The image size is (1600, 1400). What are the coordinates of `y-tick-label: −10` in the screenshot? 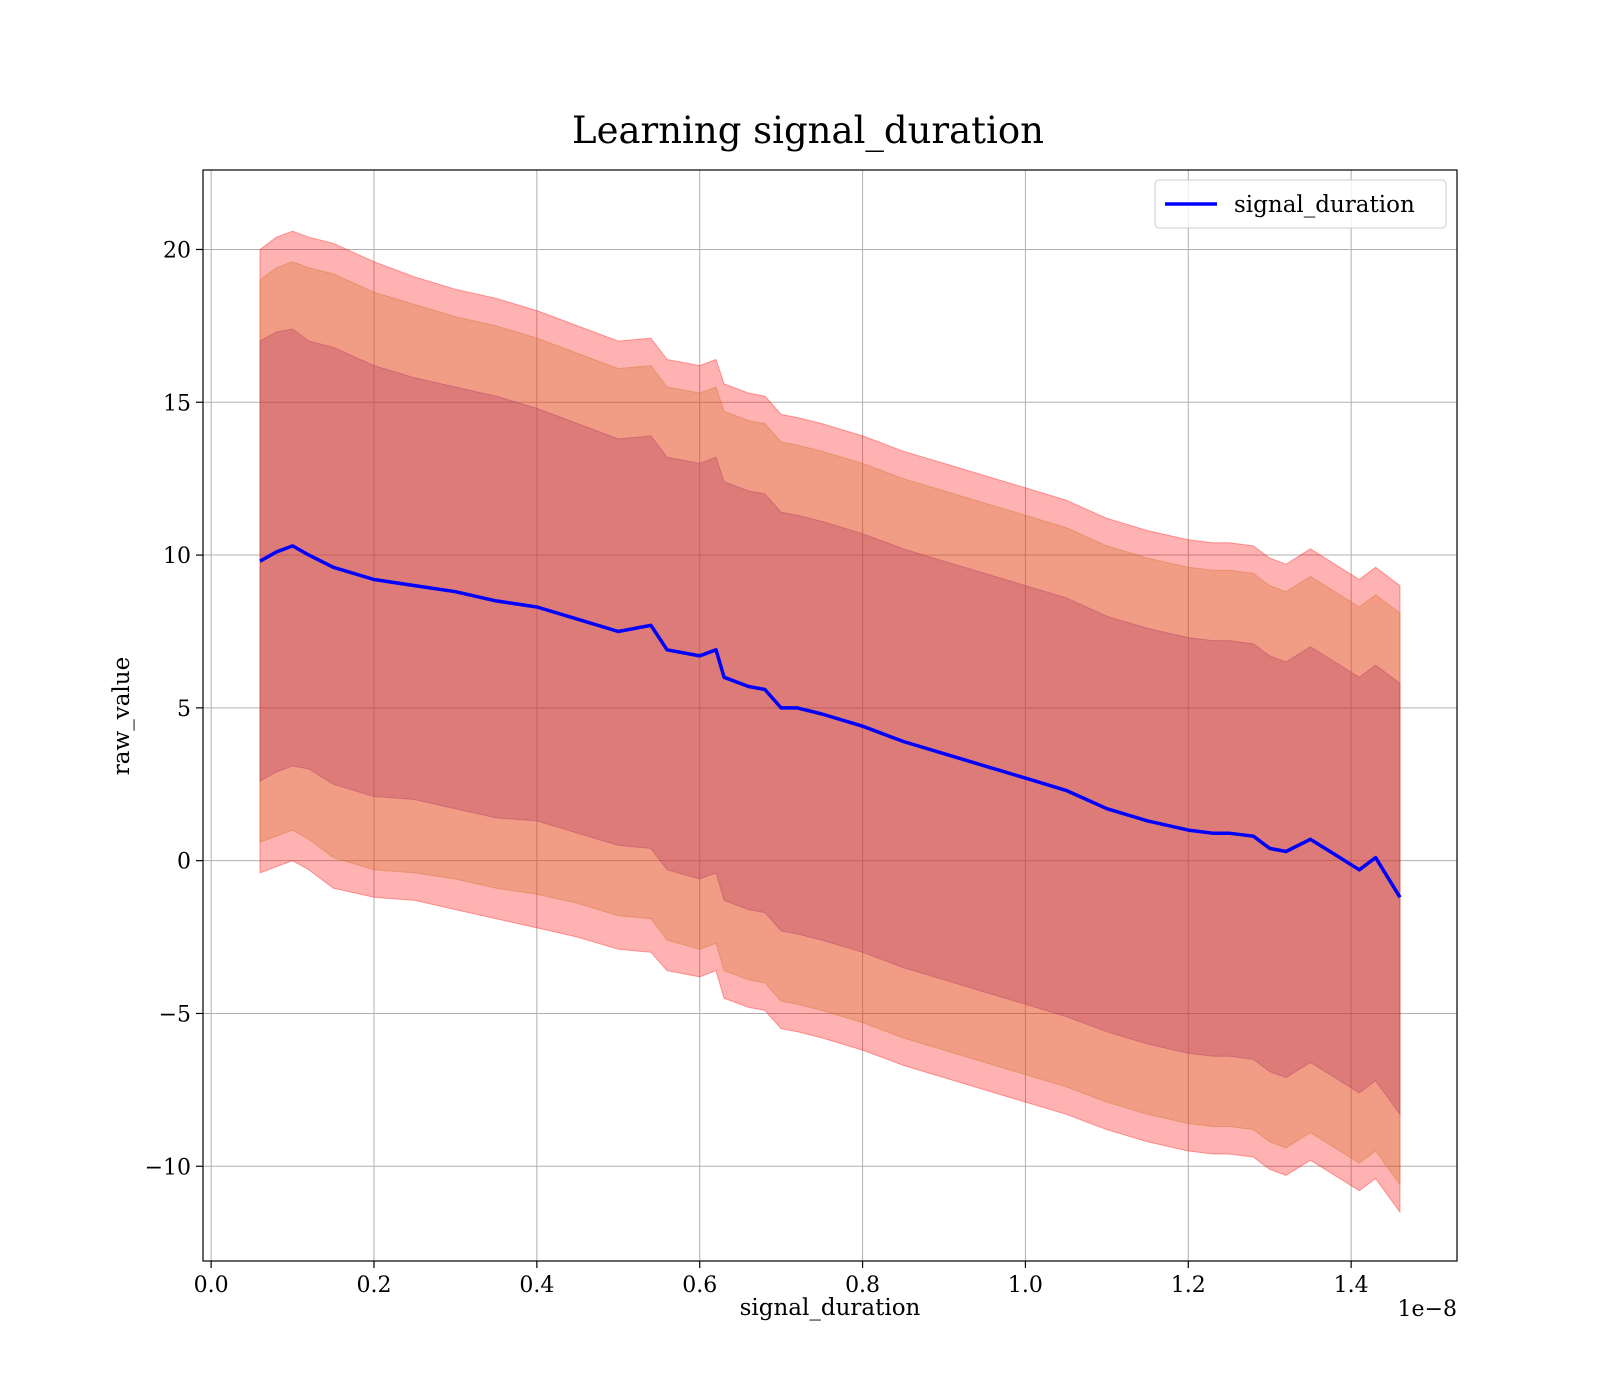 It's located at (168, 1167).